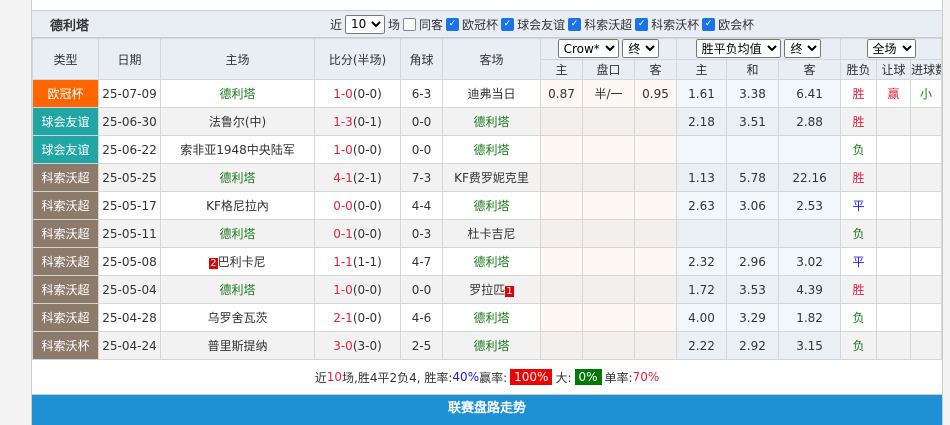  I want to click on summary-text: 单率:, so click(618, 377).